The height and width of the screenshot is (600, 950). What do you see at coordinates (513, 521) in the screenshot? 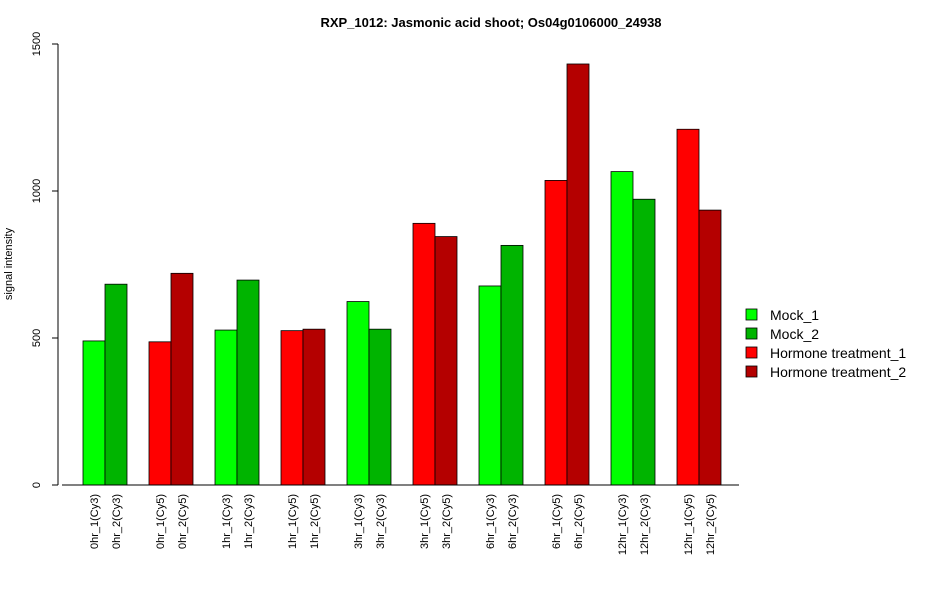
I see `x-tick-label: 6hr_2(Cy3)` at bounding box center [513, 521].